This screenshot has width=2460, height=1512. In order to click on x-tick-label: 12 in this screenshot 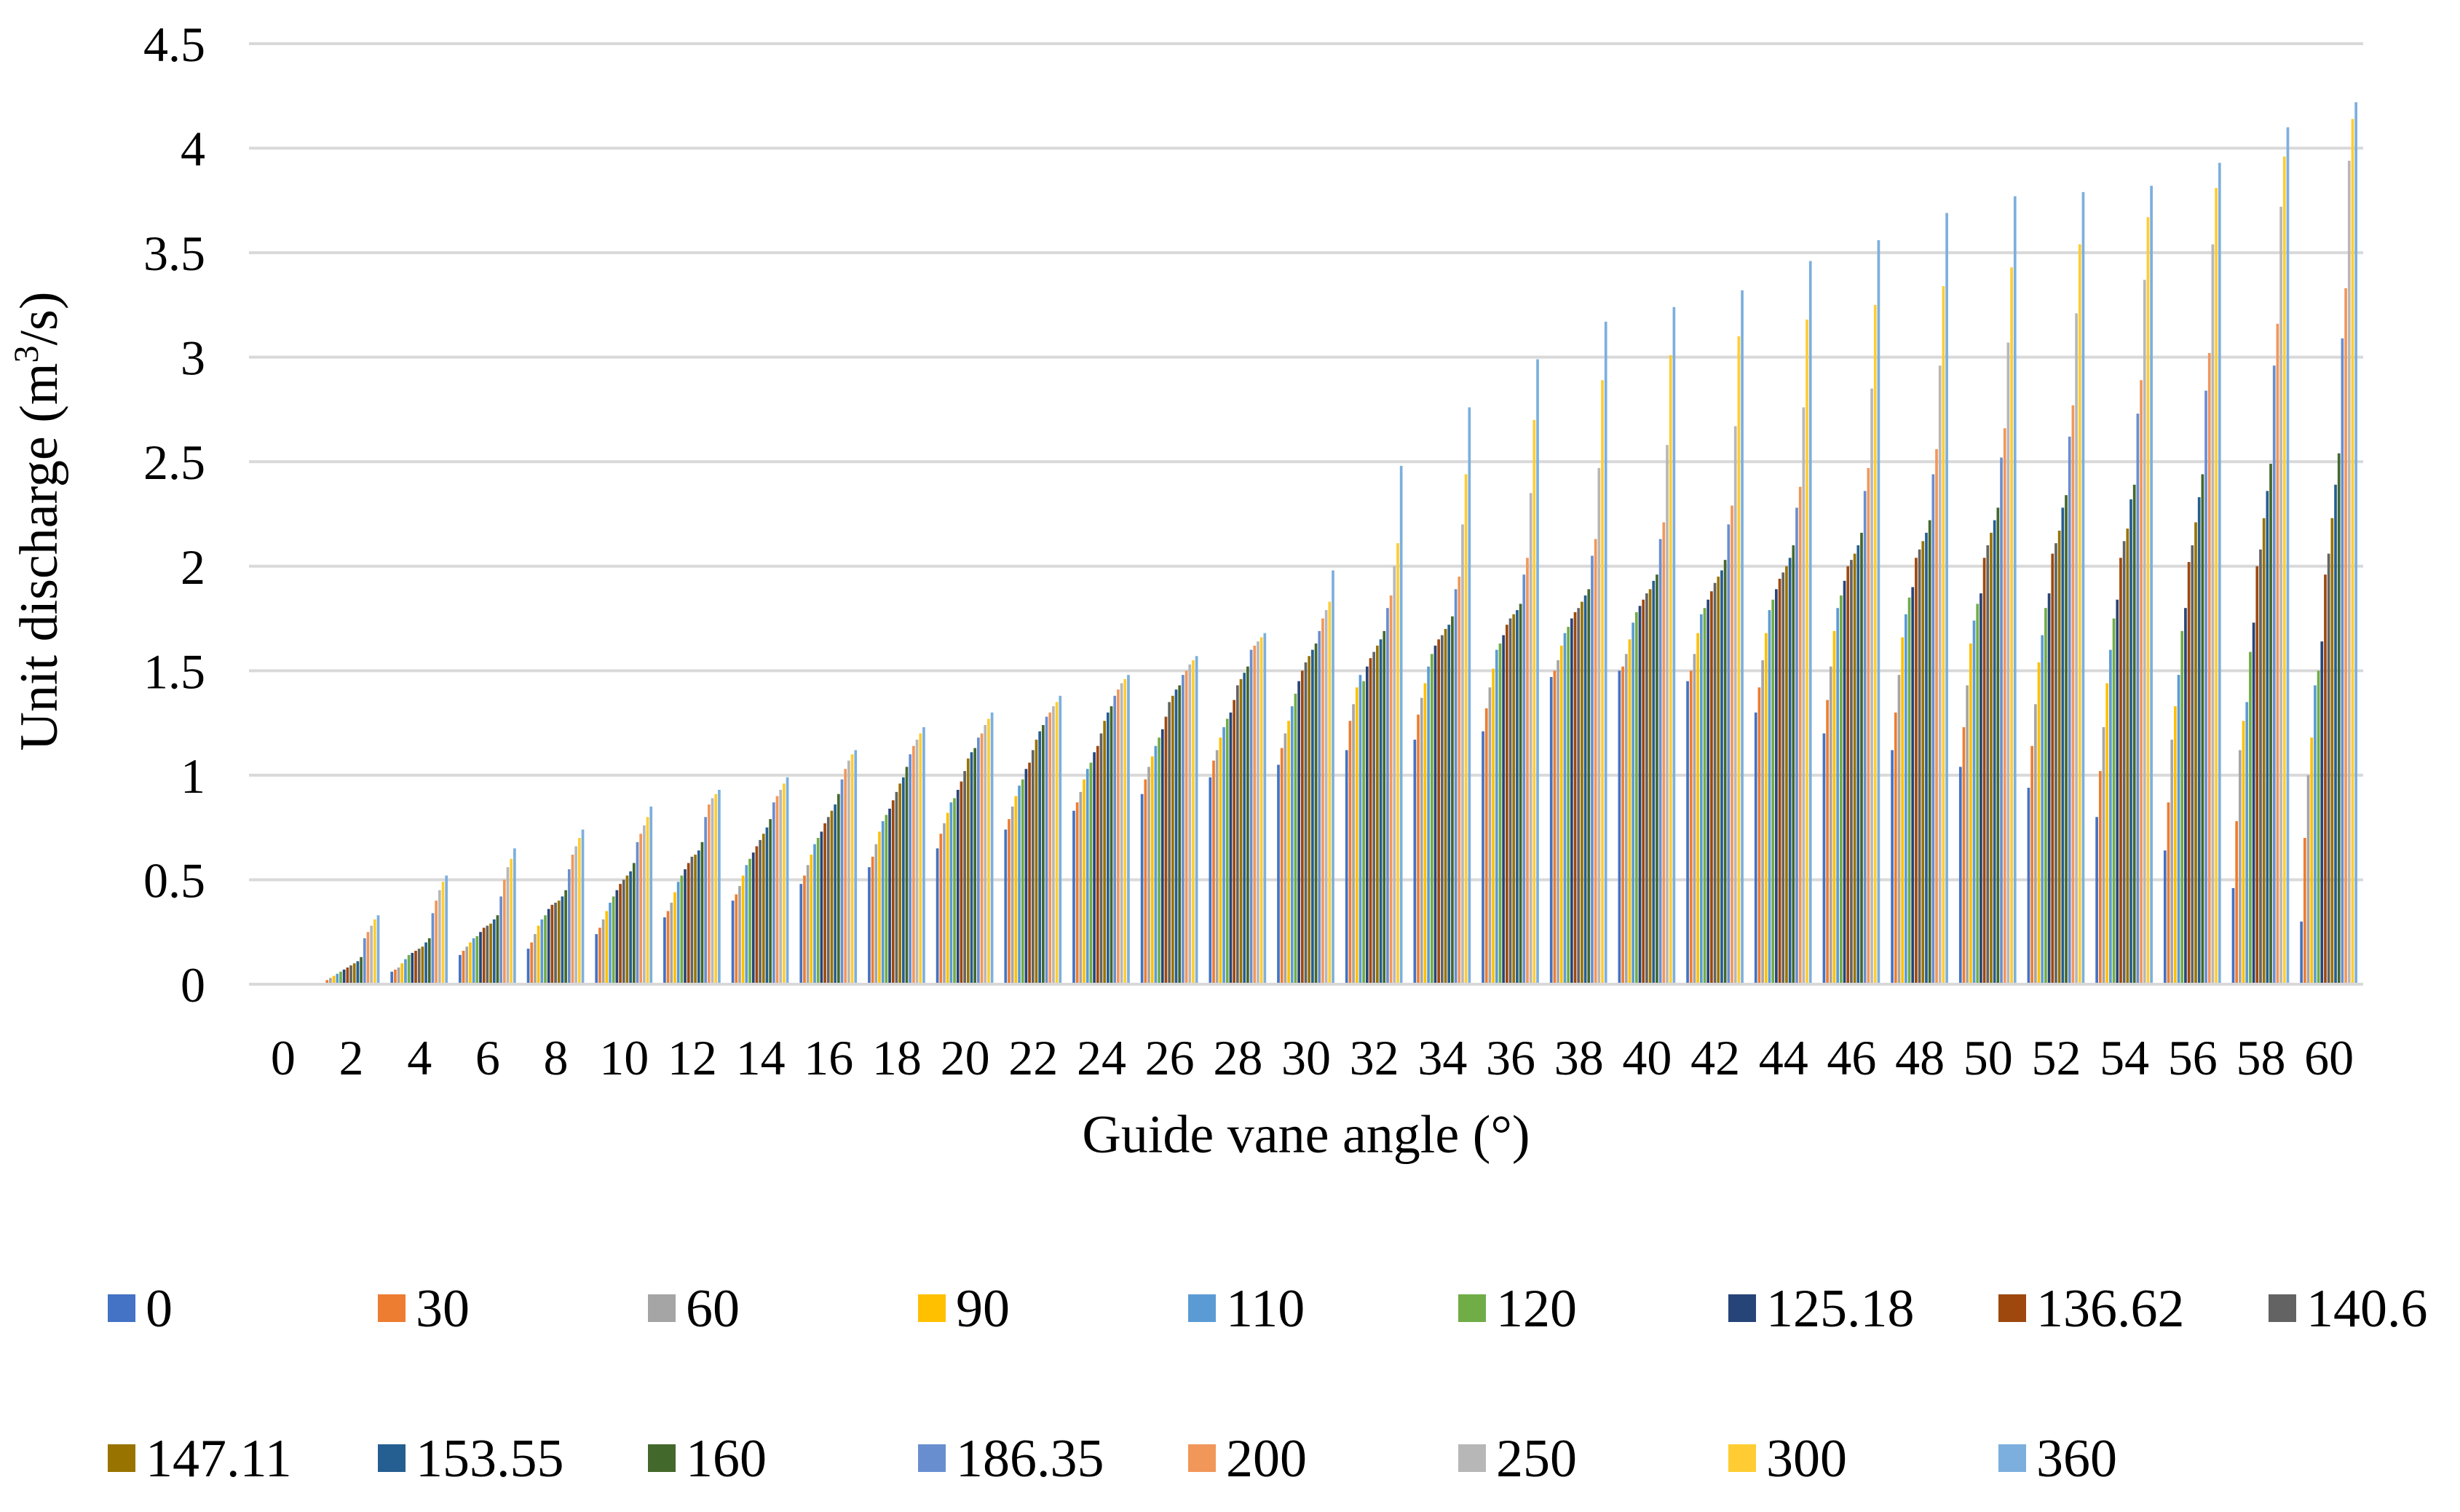, I will do `click(692, 1057)`.